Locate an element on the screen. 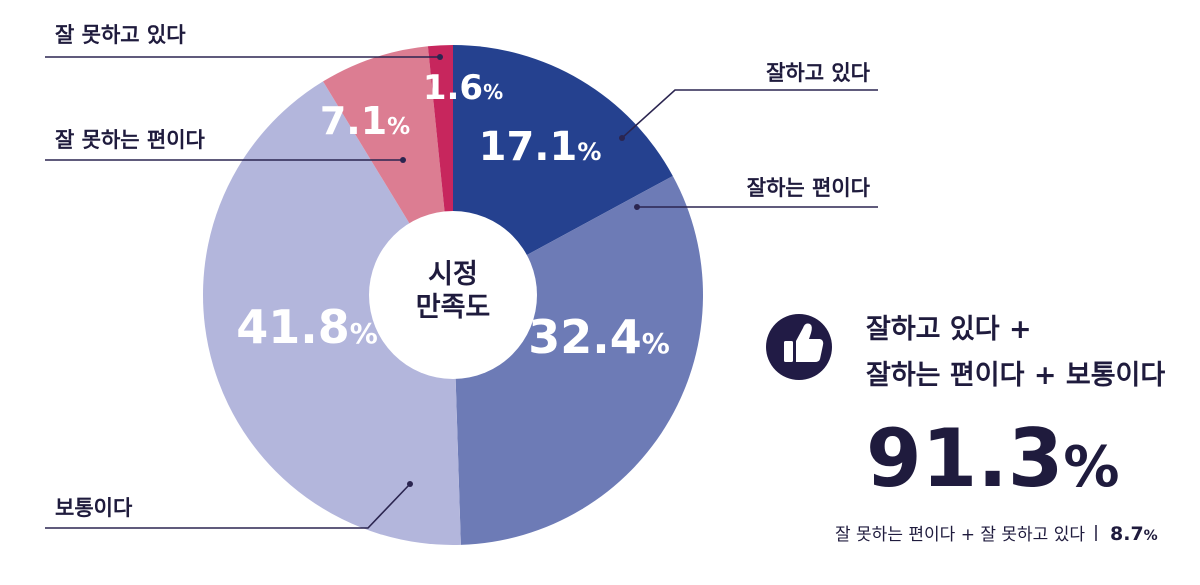 The image size is (1200, 585). category-label-average: 보통이다 is located at coordinates (94, 508).